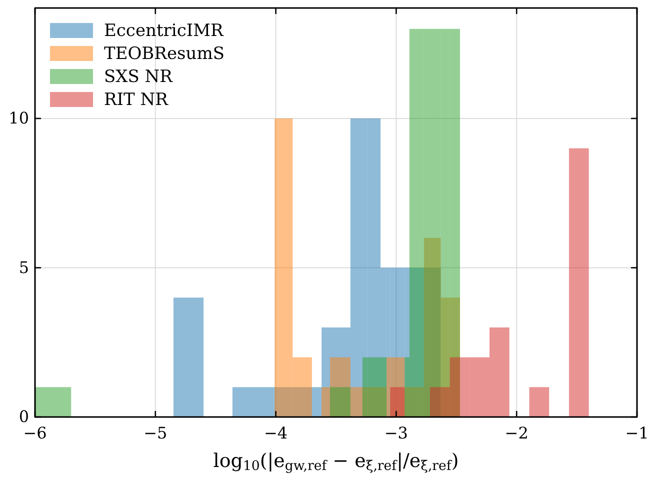 This screenshot has width=649, height=477. I want to click on y-tick-label: 10, so click(18, 118).